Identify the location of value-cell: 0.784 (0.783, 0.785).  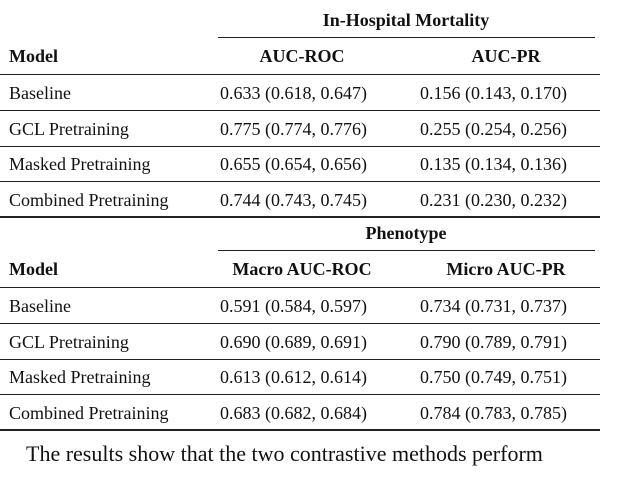
(493, 413).